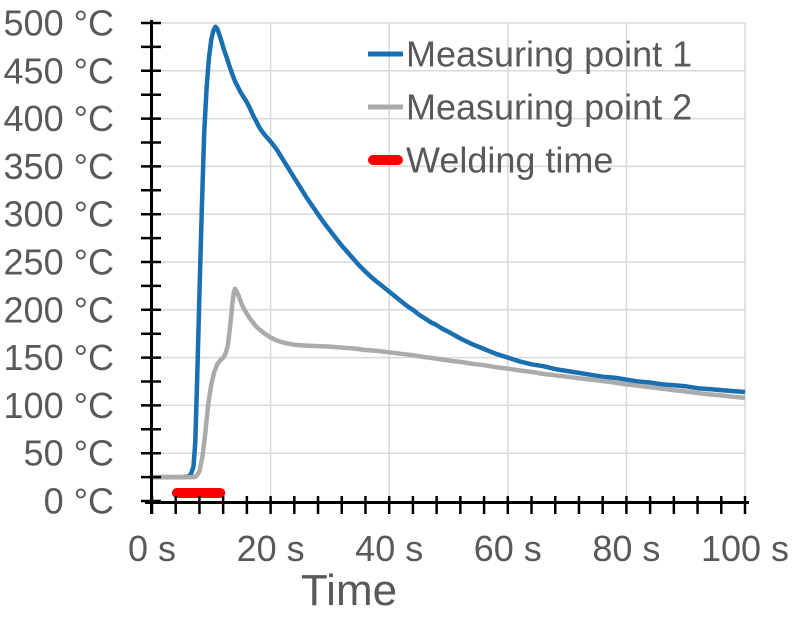 The image size is (800, 622). What do you see at coordinates (59, 405) in the screenshot?
I see `y-tick-label: 100 °C` at bounding box center [59, 405].